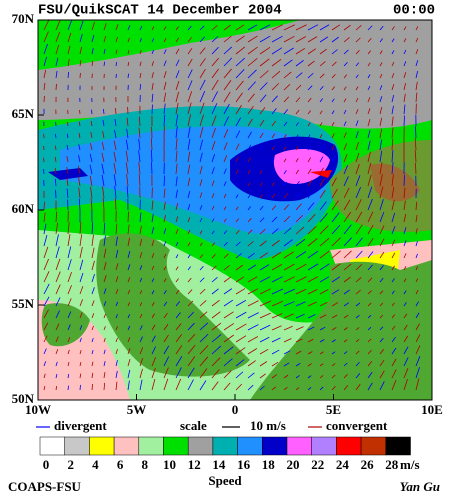  What do you see at coordinates (23, 303) in the screenshot?
I see `lat-label: 55N` at bounding box center [23, 303].